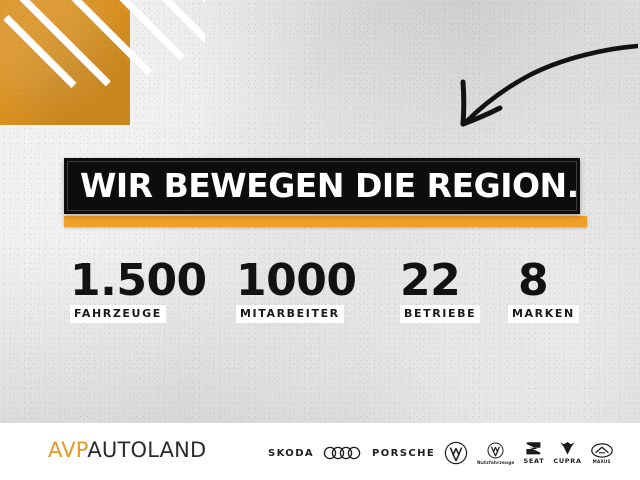 Image resolution: width=640 pixels, height=480 pixels. I want to click on avp-autoland-logo: AVPAUTOLAND, so click(127, 450).